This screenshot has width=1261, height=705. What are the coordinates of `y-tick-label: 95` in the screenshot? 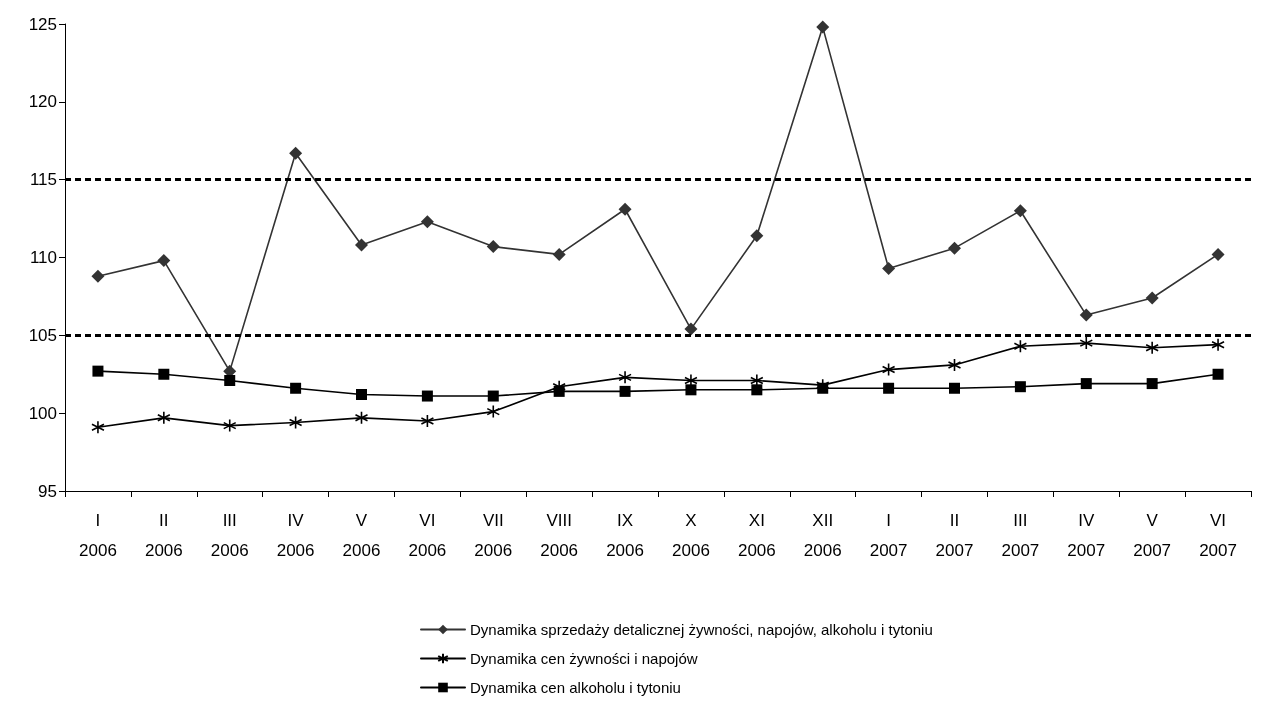 It's located at (47, 491).